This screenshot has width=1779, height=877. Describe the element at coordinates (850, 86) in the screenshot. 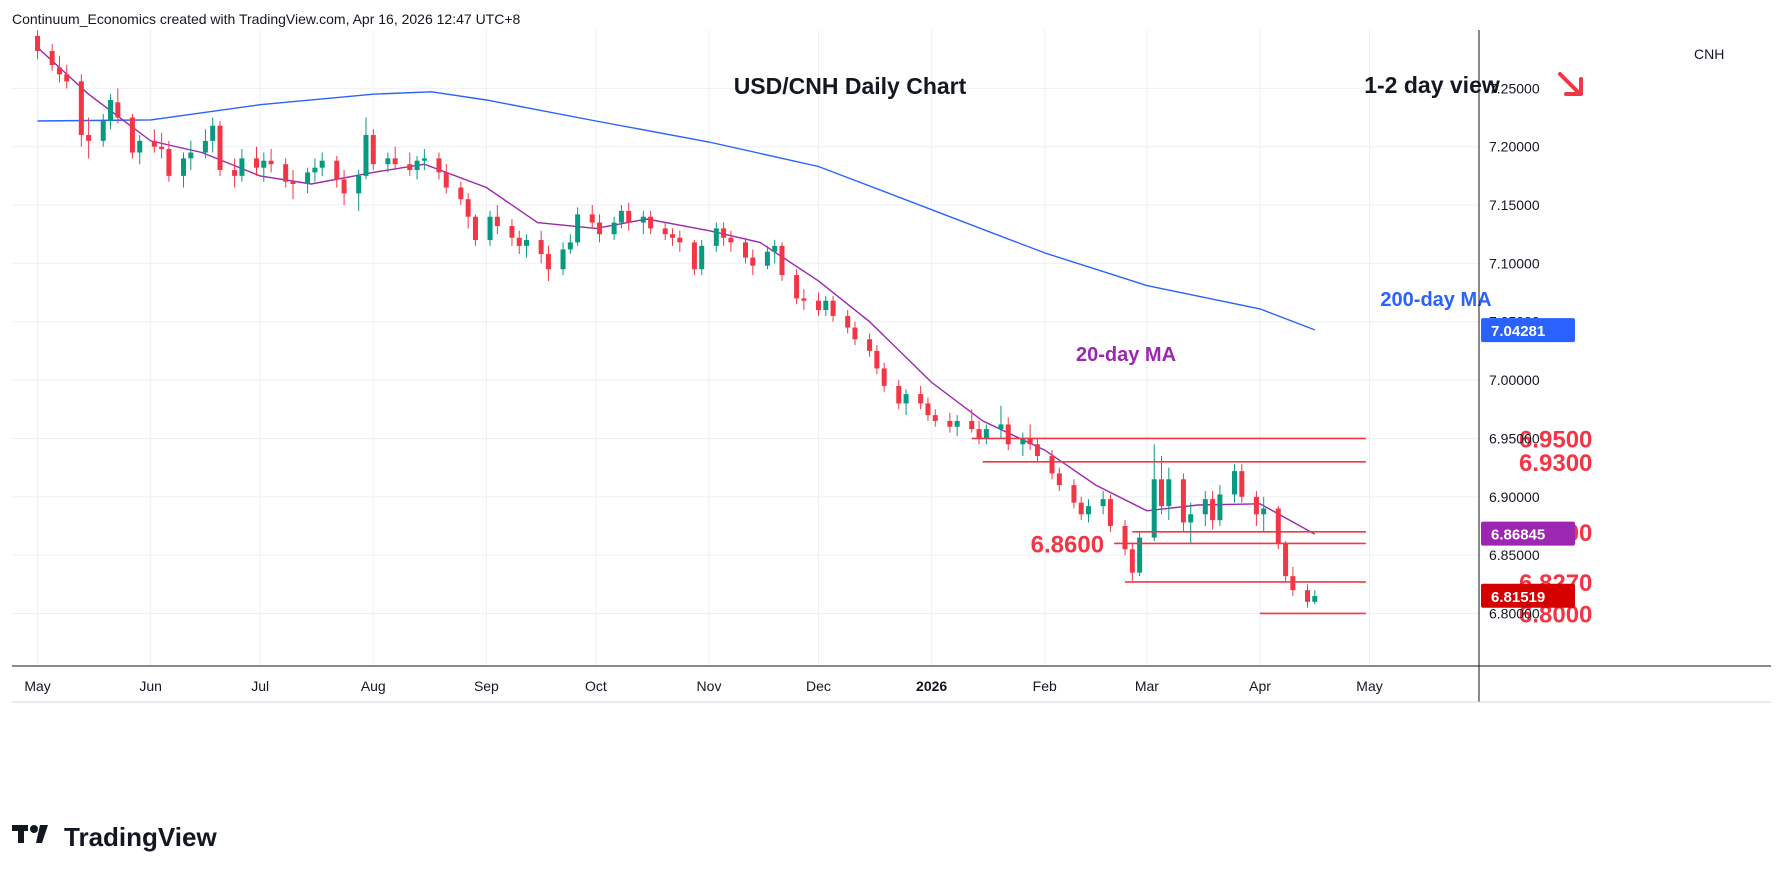

I see `chart-title: USD/CNH Daily Chart` at that location.